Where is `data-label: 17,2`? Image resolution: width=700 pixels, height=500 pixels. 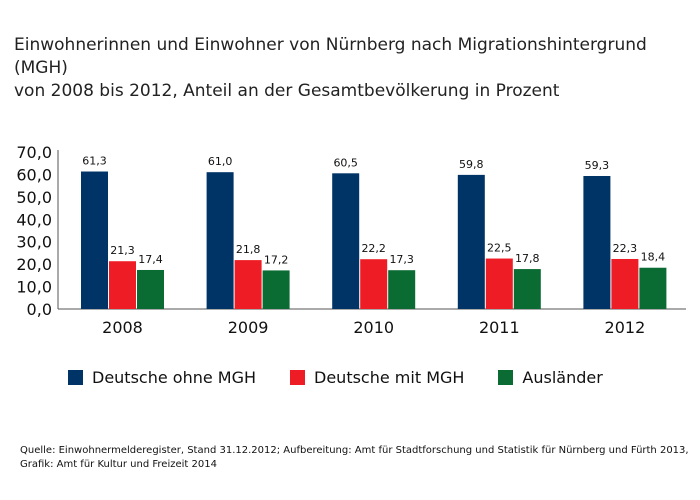 data-label: 17,2 is located at coordinates (276, 259).